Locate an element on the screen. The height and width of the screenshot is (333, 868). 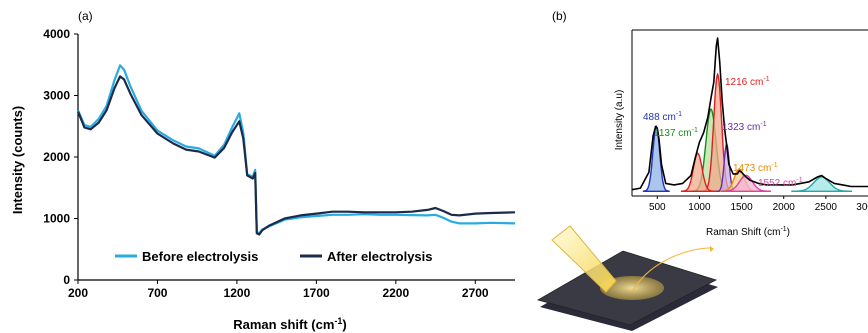
panel-a-y-tick-label: 2000 is located at coordinates (56, 157).